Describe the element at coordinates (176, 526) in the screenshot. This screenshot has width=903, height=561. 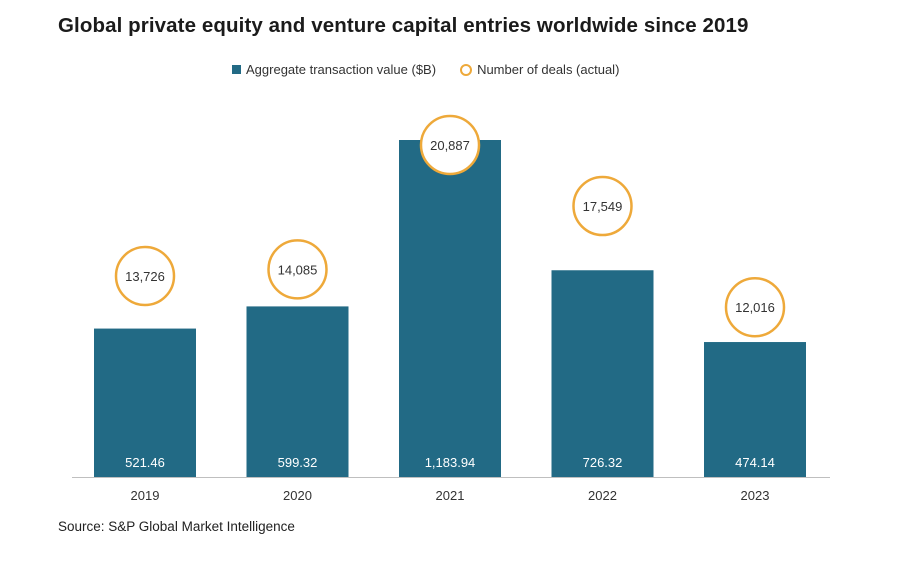
I see `source-note: Source: S&P Global Market Intelligence` at that location.